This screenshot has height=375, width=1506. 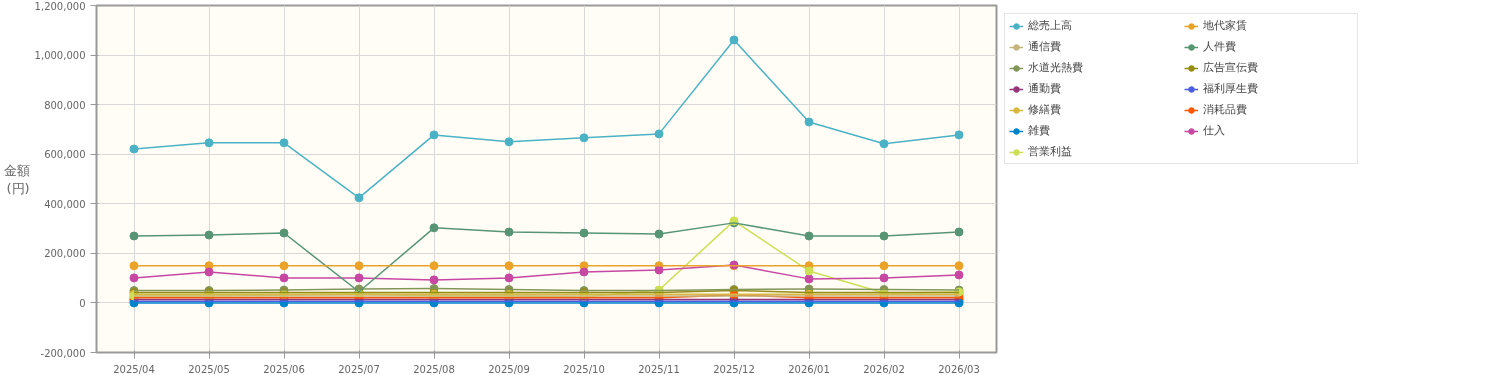 I want to click on legend-label: 水道光熱費, so click(x=1056, y=67).